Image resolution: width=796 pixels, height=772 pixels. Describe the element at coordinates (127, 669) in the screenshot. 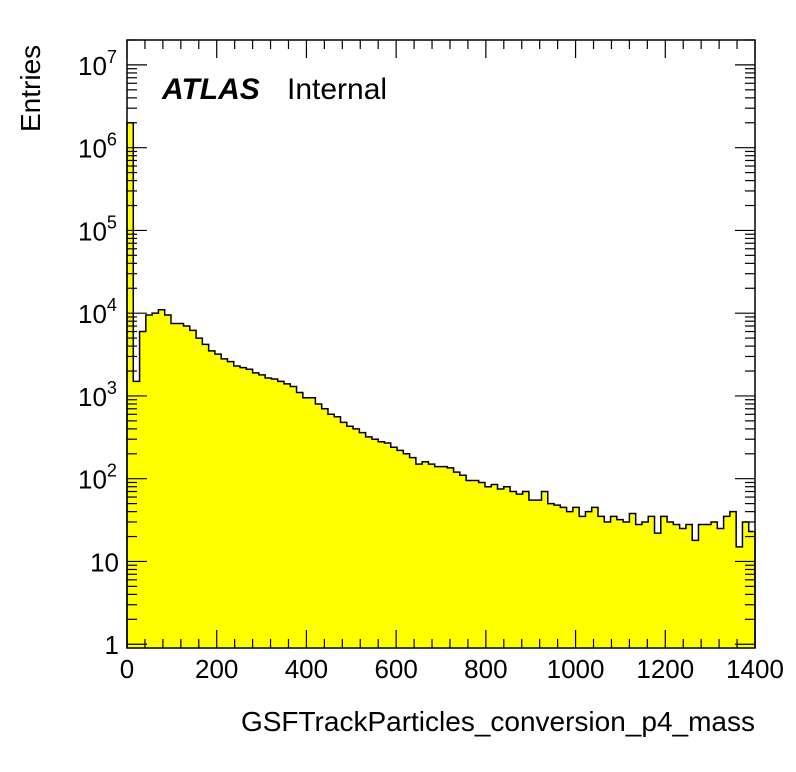

I see `x-tick-label: 0` at that location.